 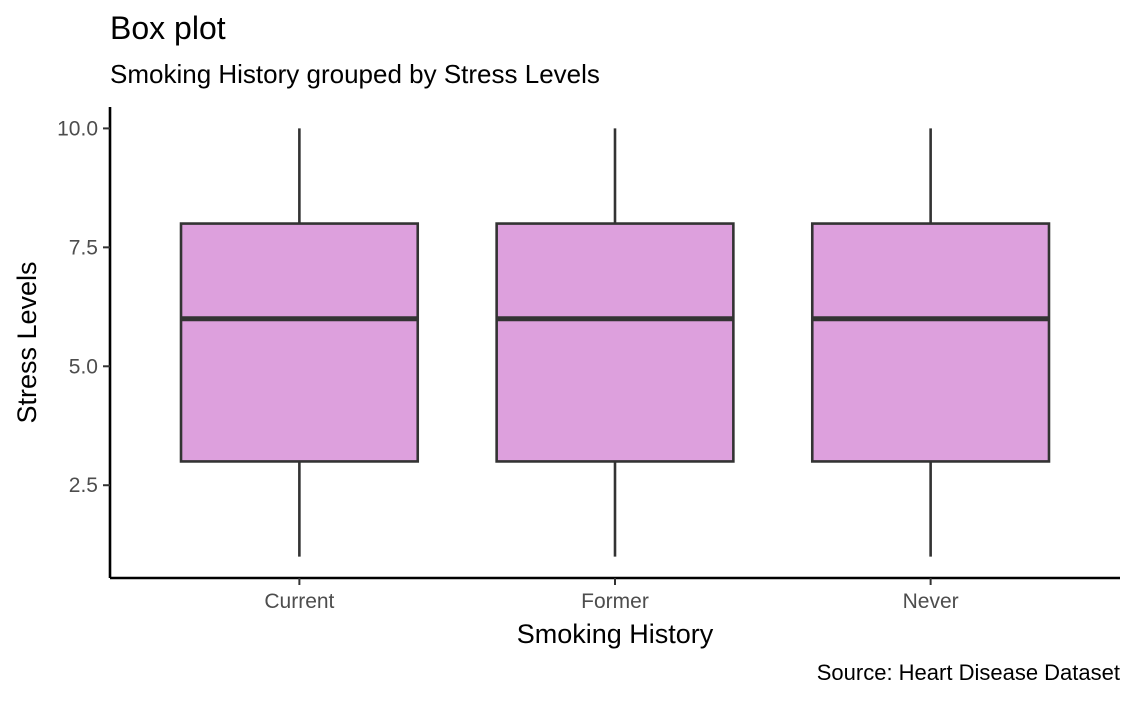 I want to click on box-never, so click(x=930, y=342).